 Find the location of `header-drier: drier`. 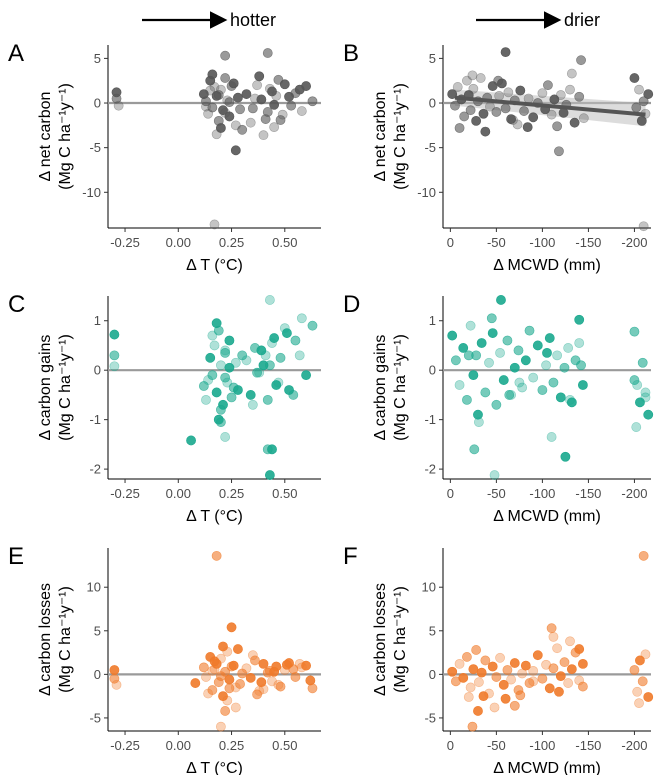

header-drier: drier is located at coordinates (538, 20).